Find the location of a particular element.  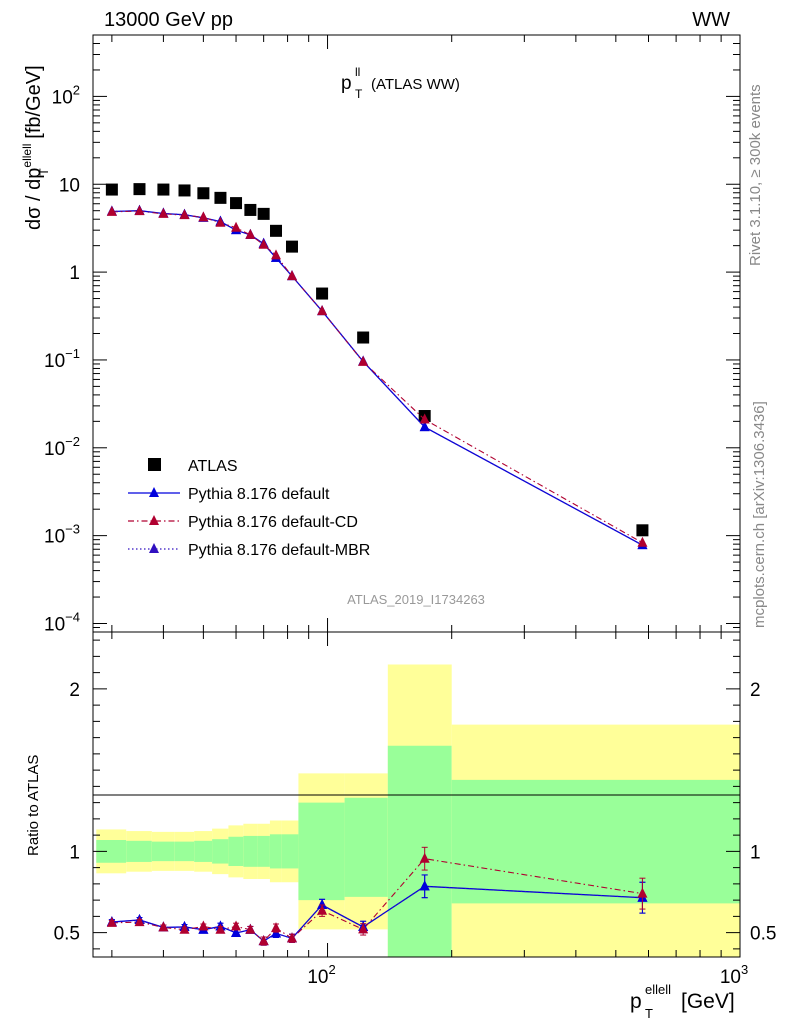

ratio-y-axis-label: Ratio to ATLAS is located at coordinates (33, 805).